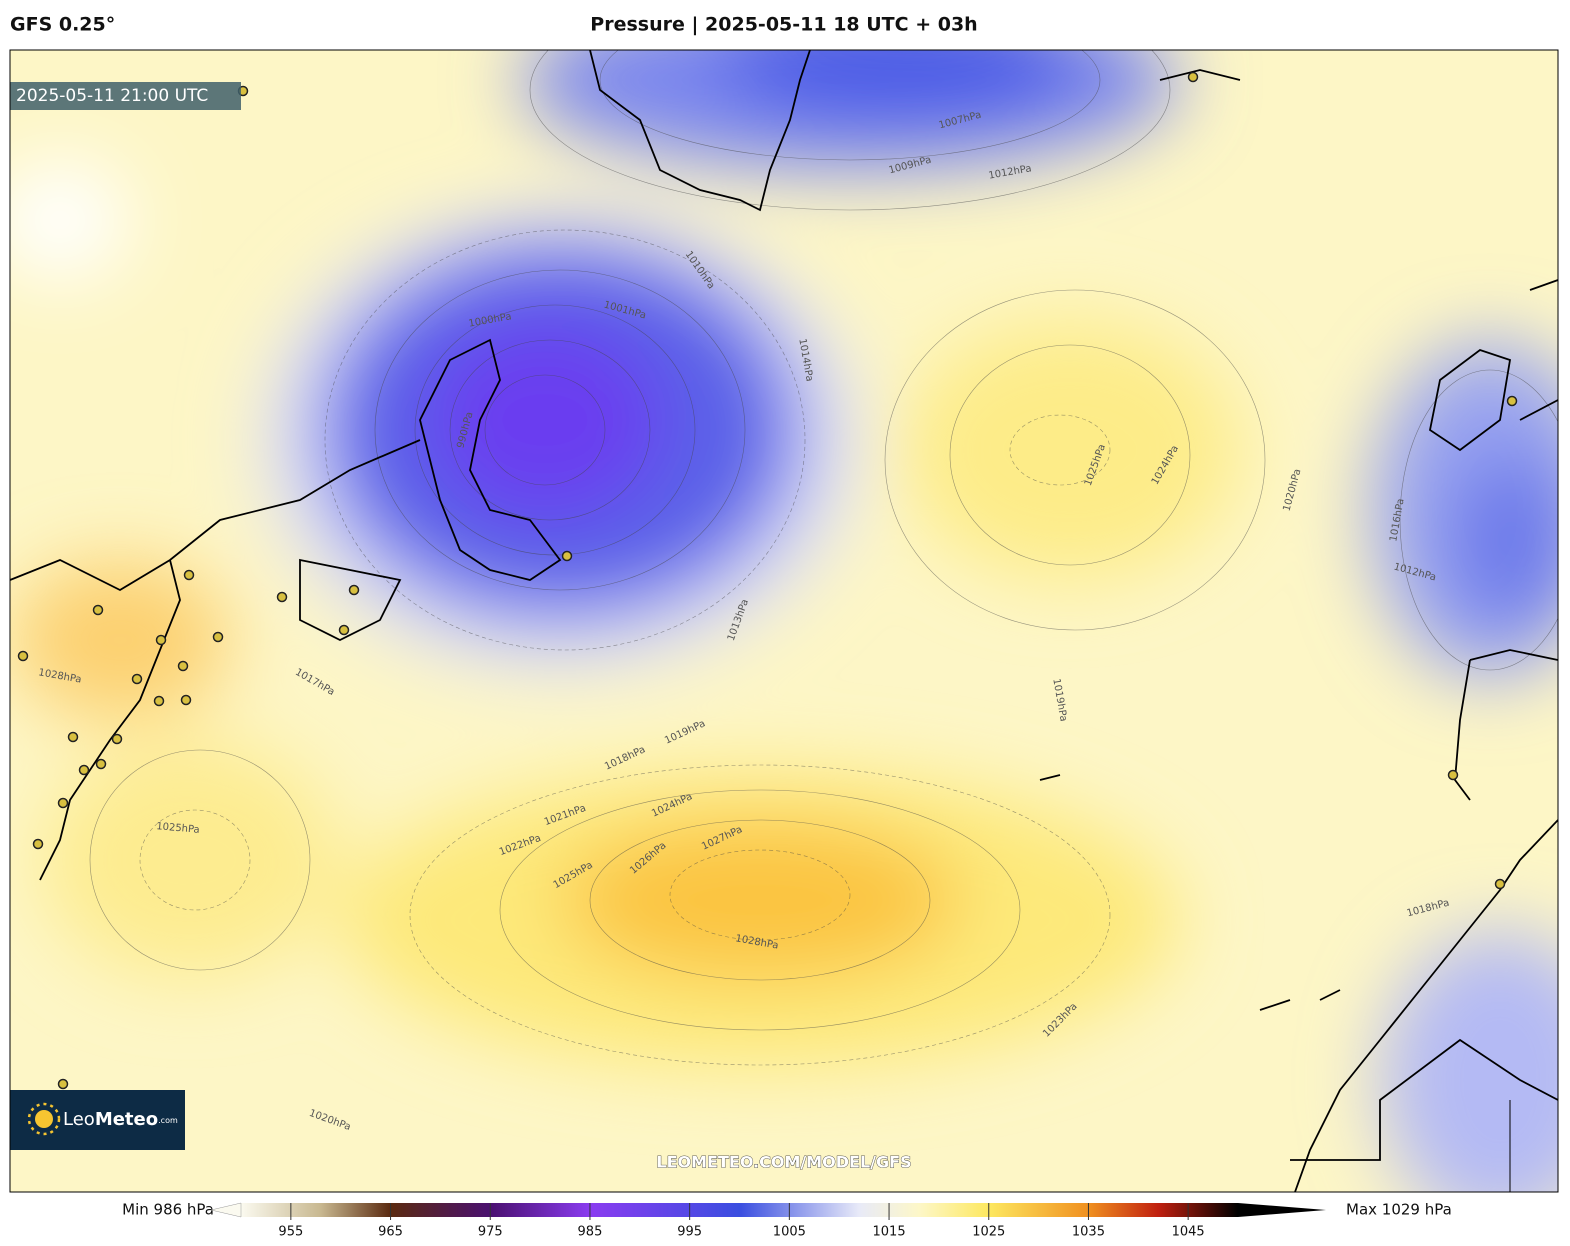 The height and width of the screenshot is (1246, 1570). Describe the element at coordinates (290, 1232) in the screenshot. I see `colorbar-tick-label: 955` at that location.